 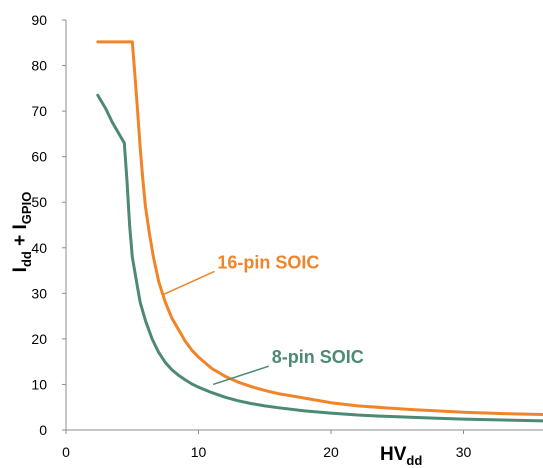 What do you see at coordinates (39, 66) in the screenshot?
I see `y-tick-label: 80` at bounding box center [39, 66].